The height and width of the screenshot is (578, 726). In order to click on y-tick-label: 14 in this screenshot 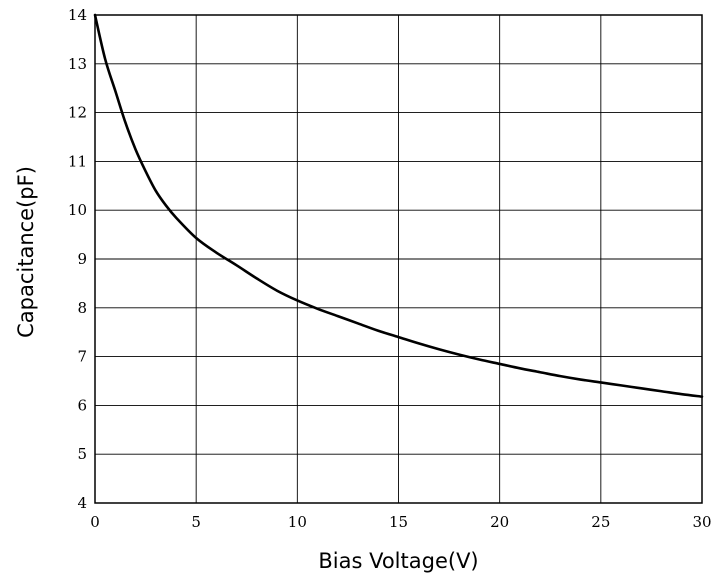, I will do `click(77, 15)`.